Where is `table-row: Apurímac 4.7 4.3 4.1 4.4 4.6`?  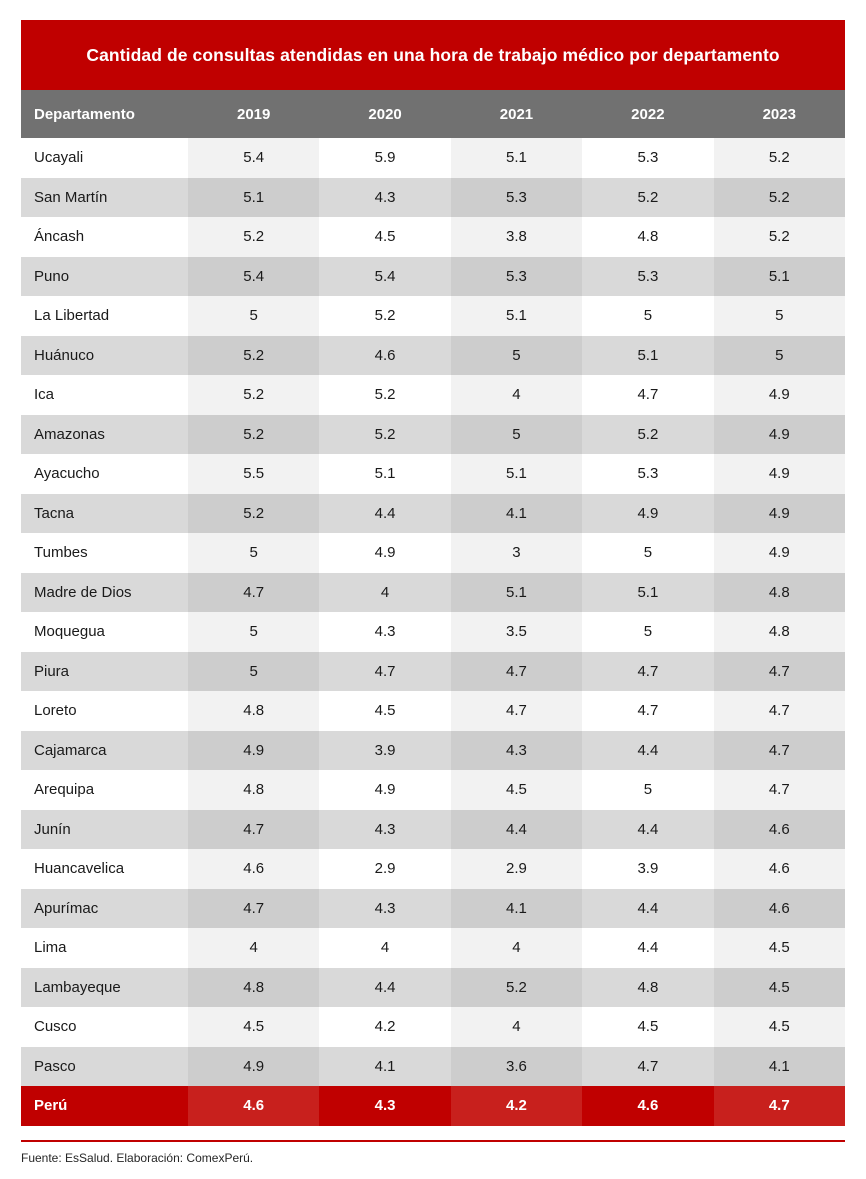
table-row: Apurímac 4.7 4.3 4.1 4.4 4.6 is located at coordinates (433, 908).